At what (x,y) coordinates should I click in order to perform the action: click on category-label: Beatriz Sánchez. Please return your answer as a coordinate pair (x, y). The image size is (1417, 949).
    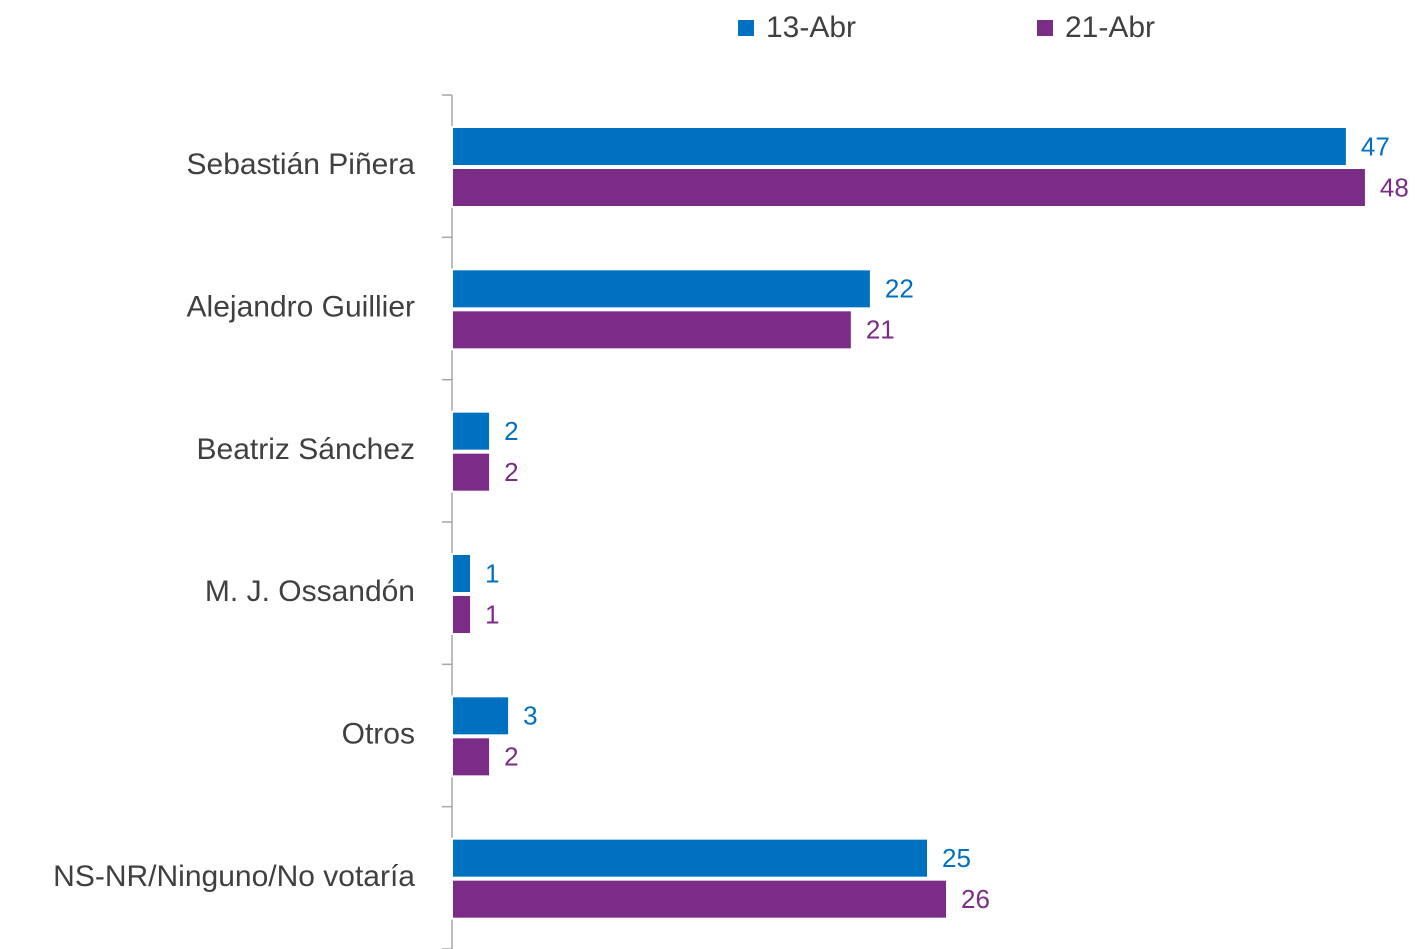
    Looking at the image, I should click on (306, 449).